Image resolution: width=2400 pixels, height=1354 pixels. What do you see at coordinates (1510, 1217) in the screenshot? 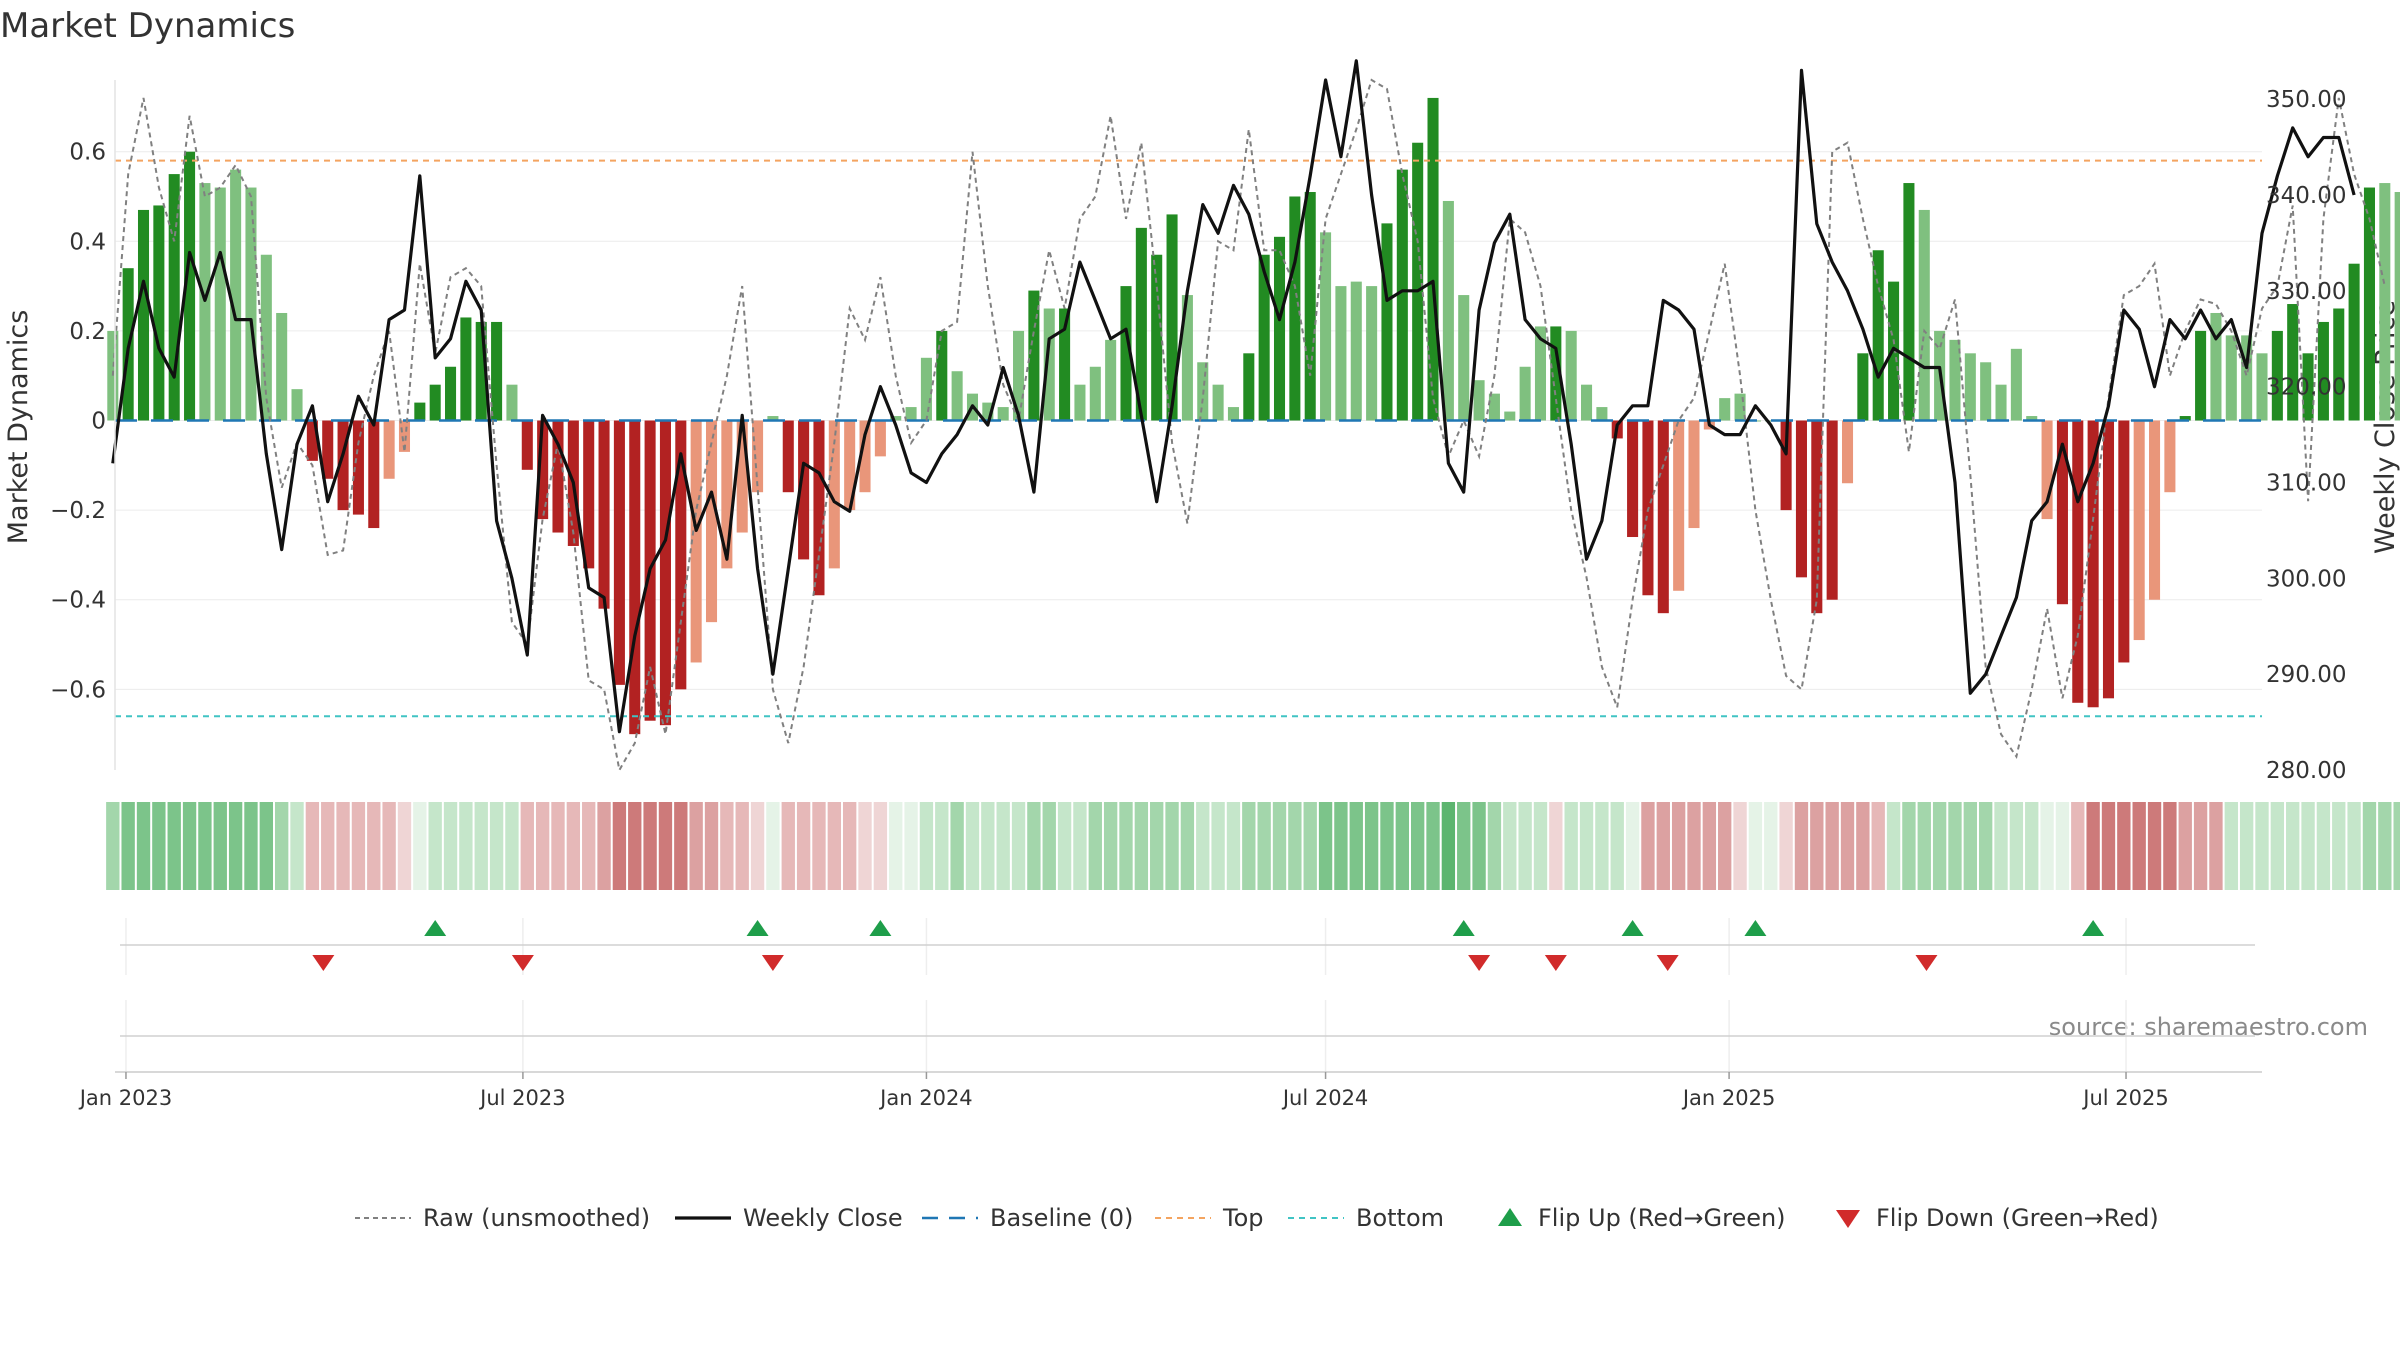
I see `legend-flip-up-swatch` at bounding box center [1510, 1217].